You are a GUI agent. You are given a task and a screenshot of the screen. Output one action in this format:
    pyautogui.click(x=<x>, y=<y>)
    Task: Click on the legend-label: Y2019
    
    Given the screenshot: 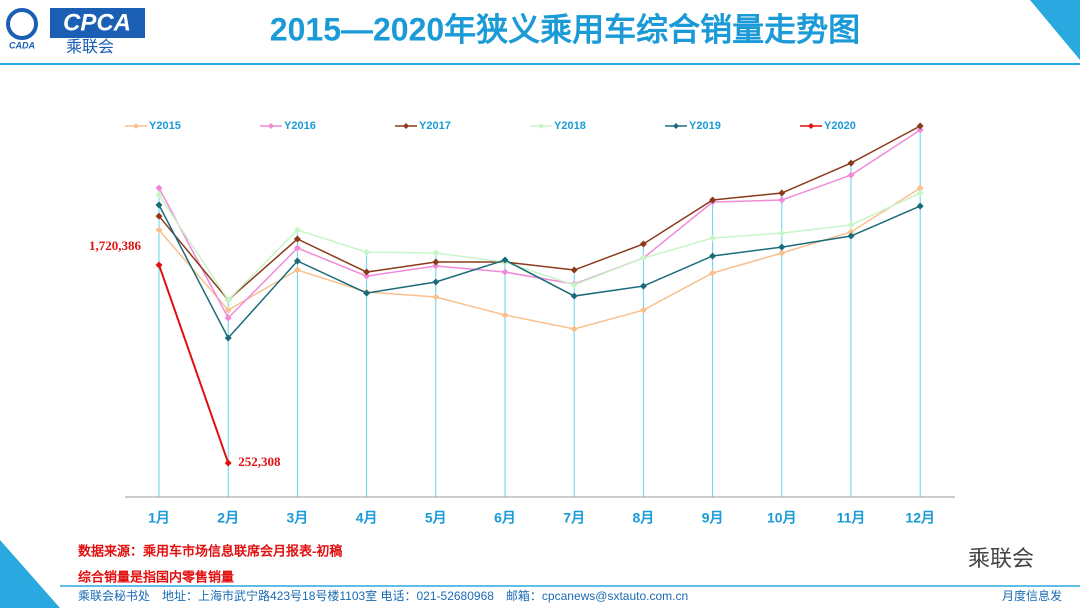 What is the action you would take?
    pyautogui.click(x=705, y=126)
    